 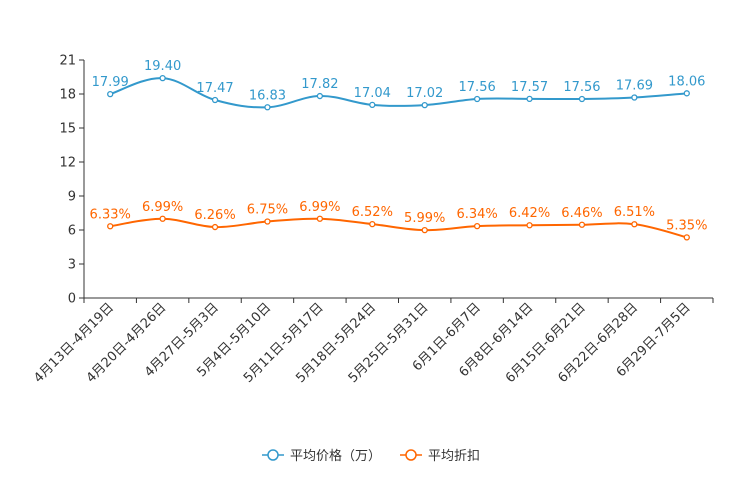 I want to click on data-label: 17.47, so click(x=214, y=88).